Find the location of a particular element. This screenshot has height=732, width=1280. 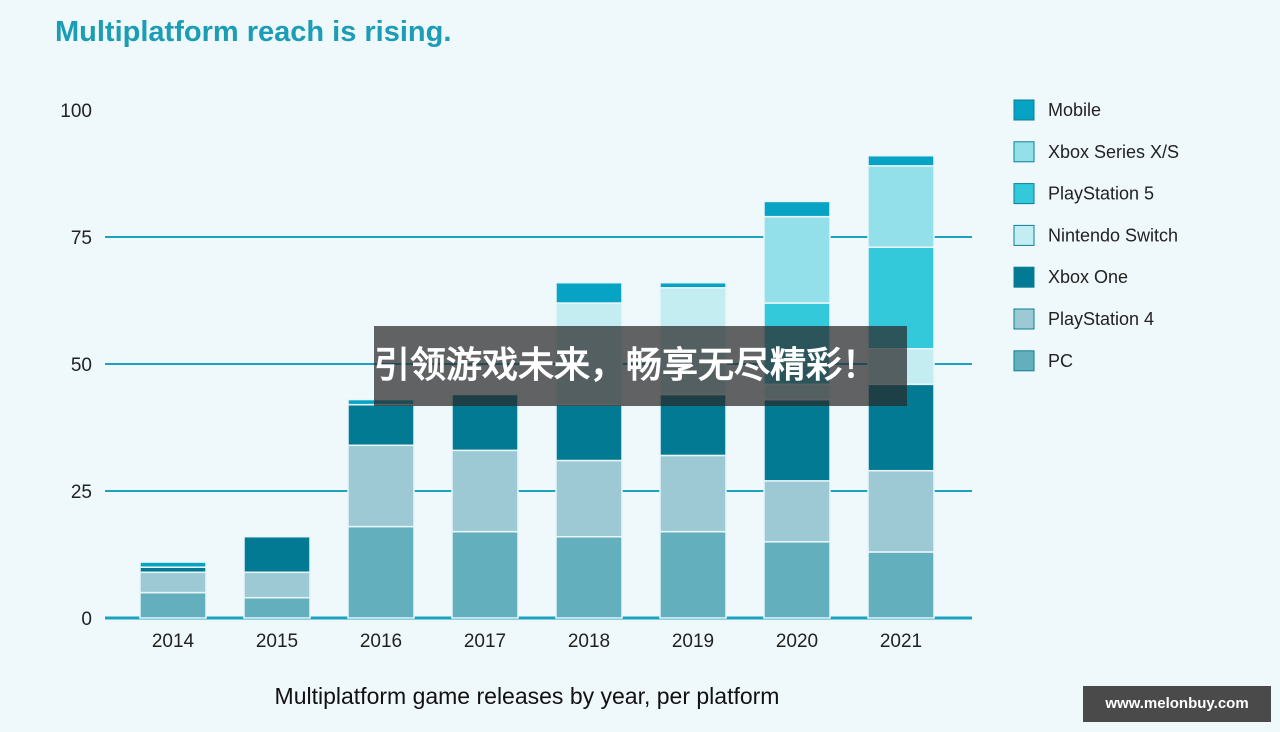

legend-label: PlayStation 5 is located at coordinates (1101, 194).